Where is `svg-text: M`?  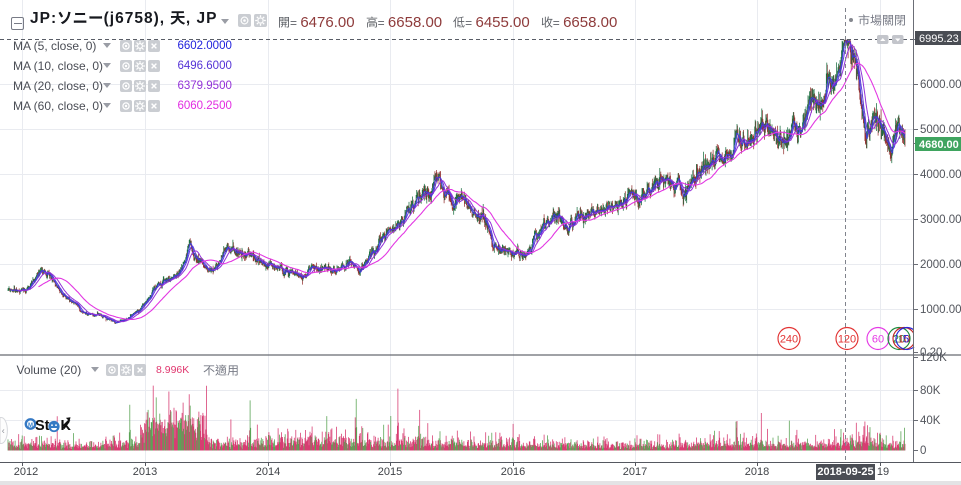 svg-text: M is located at coordinates (30, 426).